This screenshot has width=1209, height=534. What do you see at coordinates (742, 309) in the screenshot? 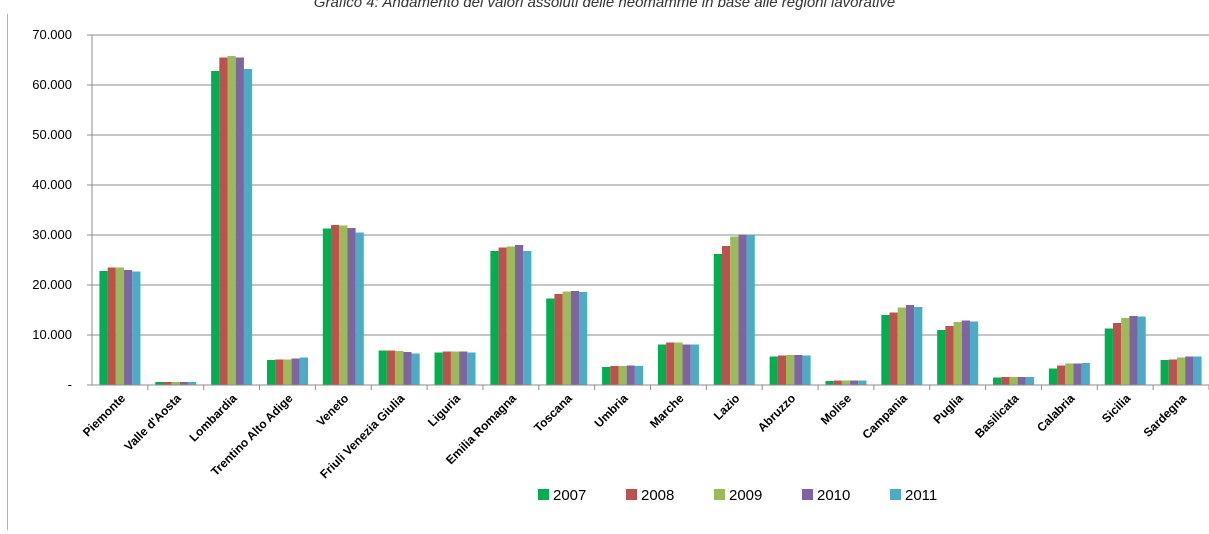
I see `bar-lazio-2010` at bounding box center [742, 309].